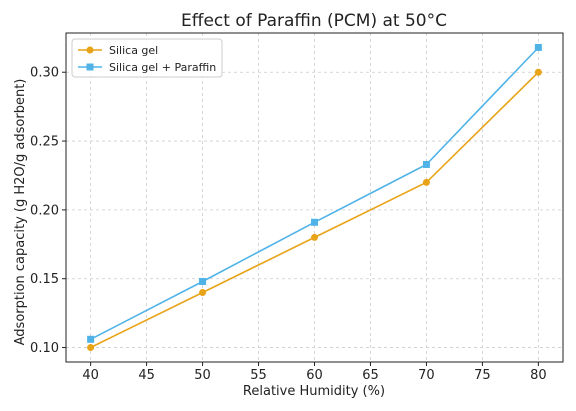  What do you see at coordinates (314, 391) in the screenshot?
I see `x-axis-label: Relative Humidity (%)` at bounding box center [314, 391].